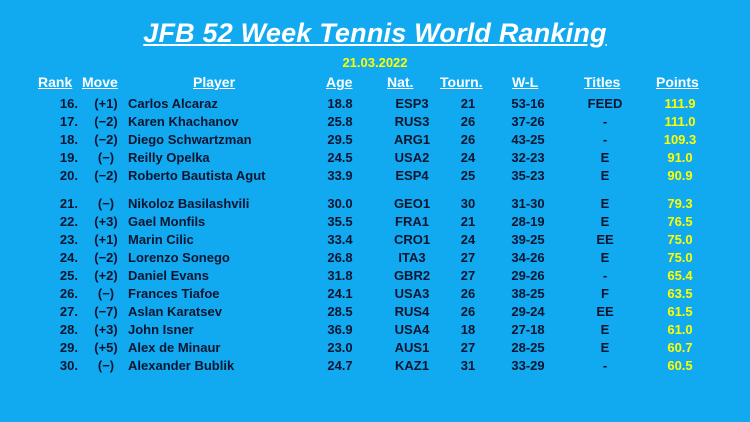 The width and height of the screenshot is (750, 422). Describe the element at coordinates (166, 221) in the screenshot. I see `cell-player: Gael Monfils` at that location.